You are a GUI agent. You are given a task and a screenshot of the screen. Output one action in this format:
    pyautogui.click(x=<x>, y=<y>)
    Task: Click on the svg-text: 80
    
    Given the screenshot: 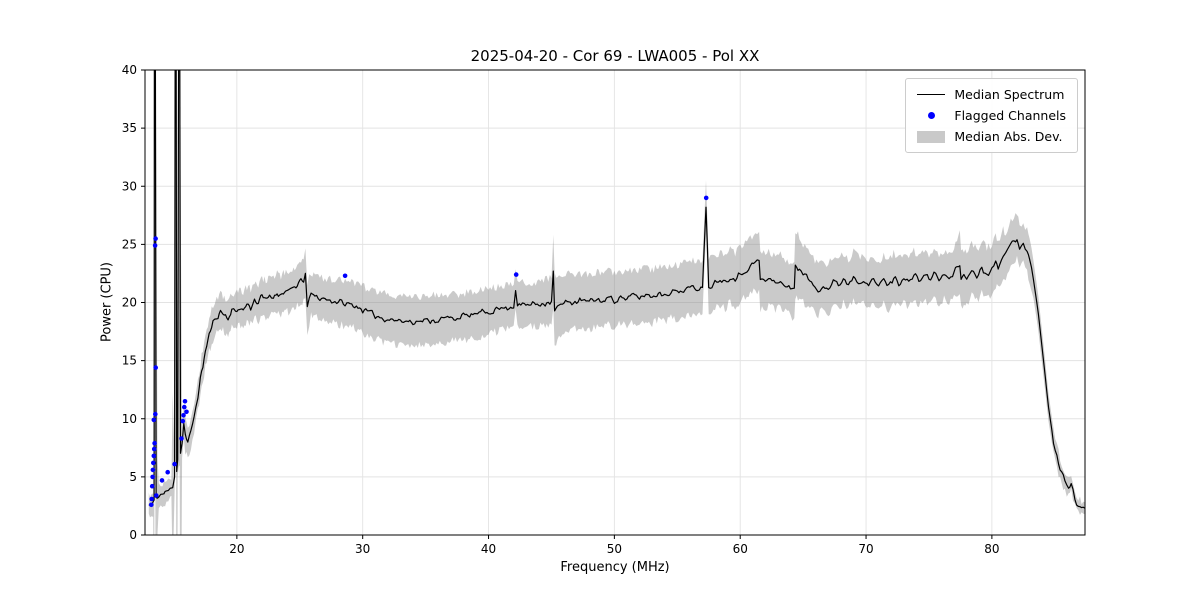 What is the action you would take?
    pyautogui.click(x=991, y=549)
    